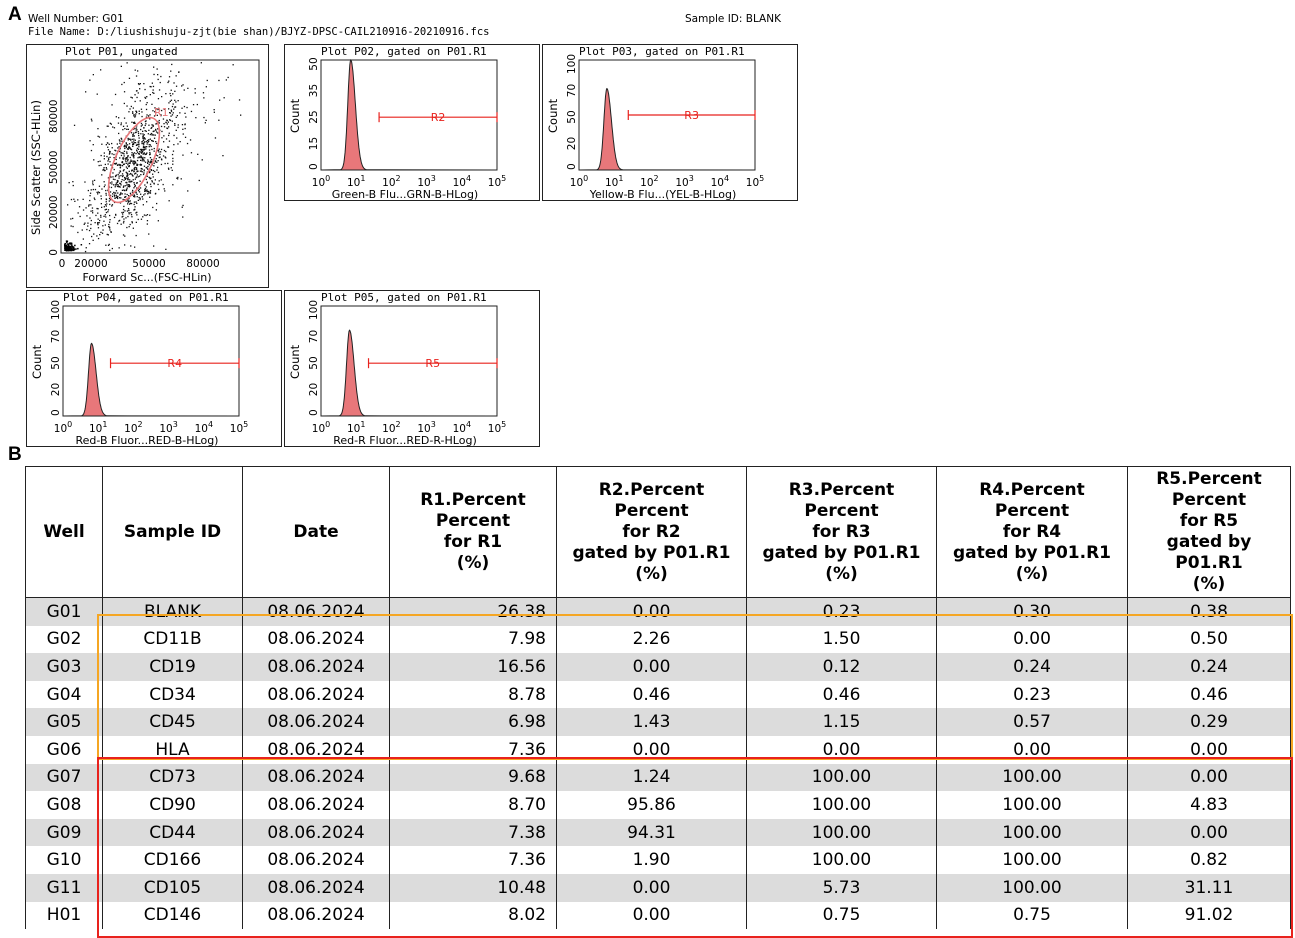 This screenshot has height=938, width=1295. I want to click on cell-r3: 0.00, so click(841, 749).